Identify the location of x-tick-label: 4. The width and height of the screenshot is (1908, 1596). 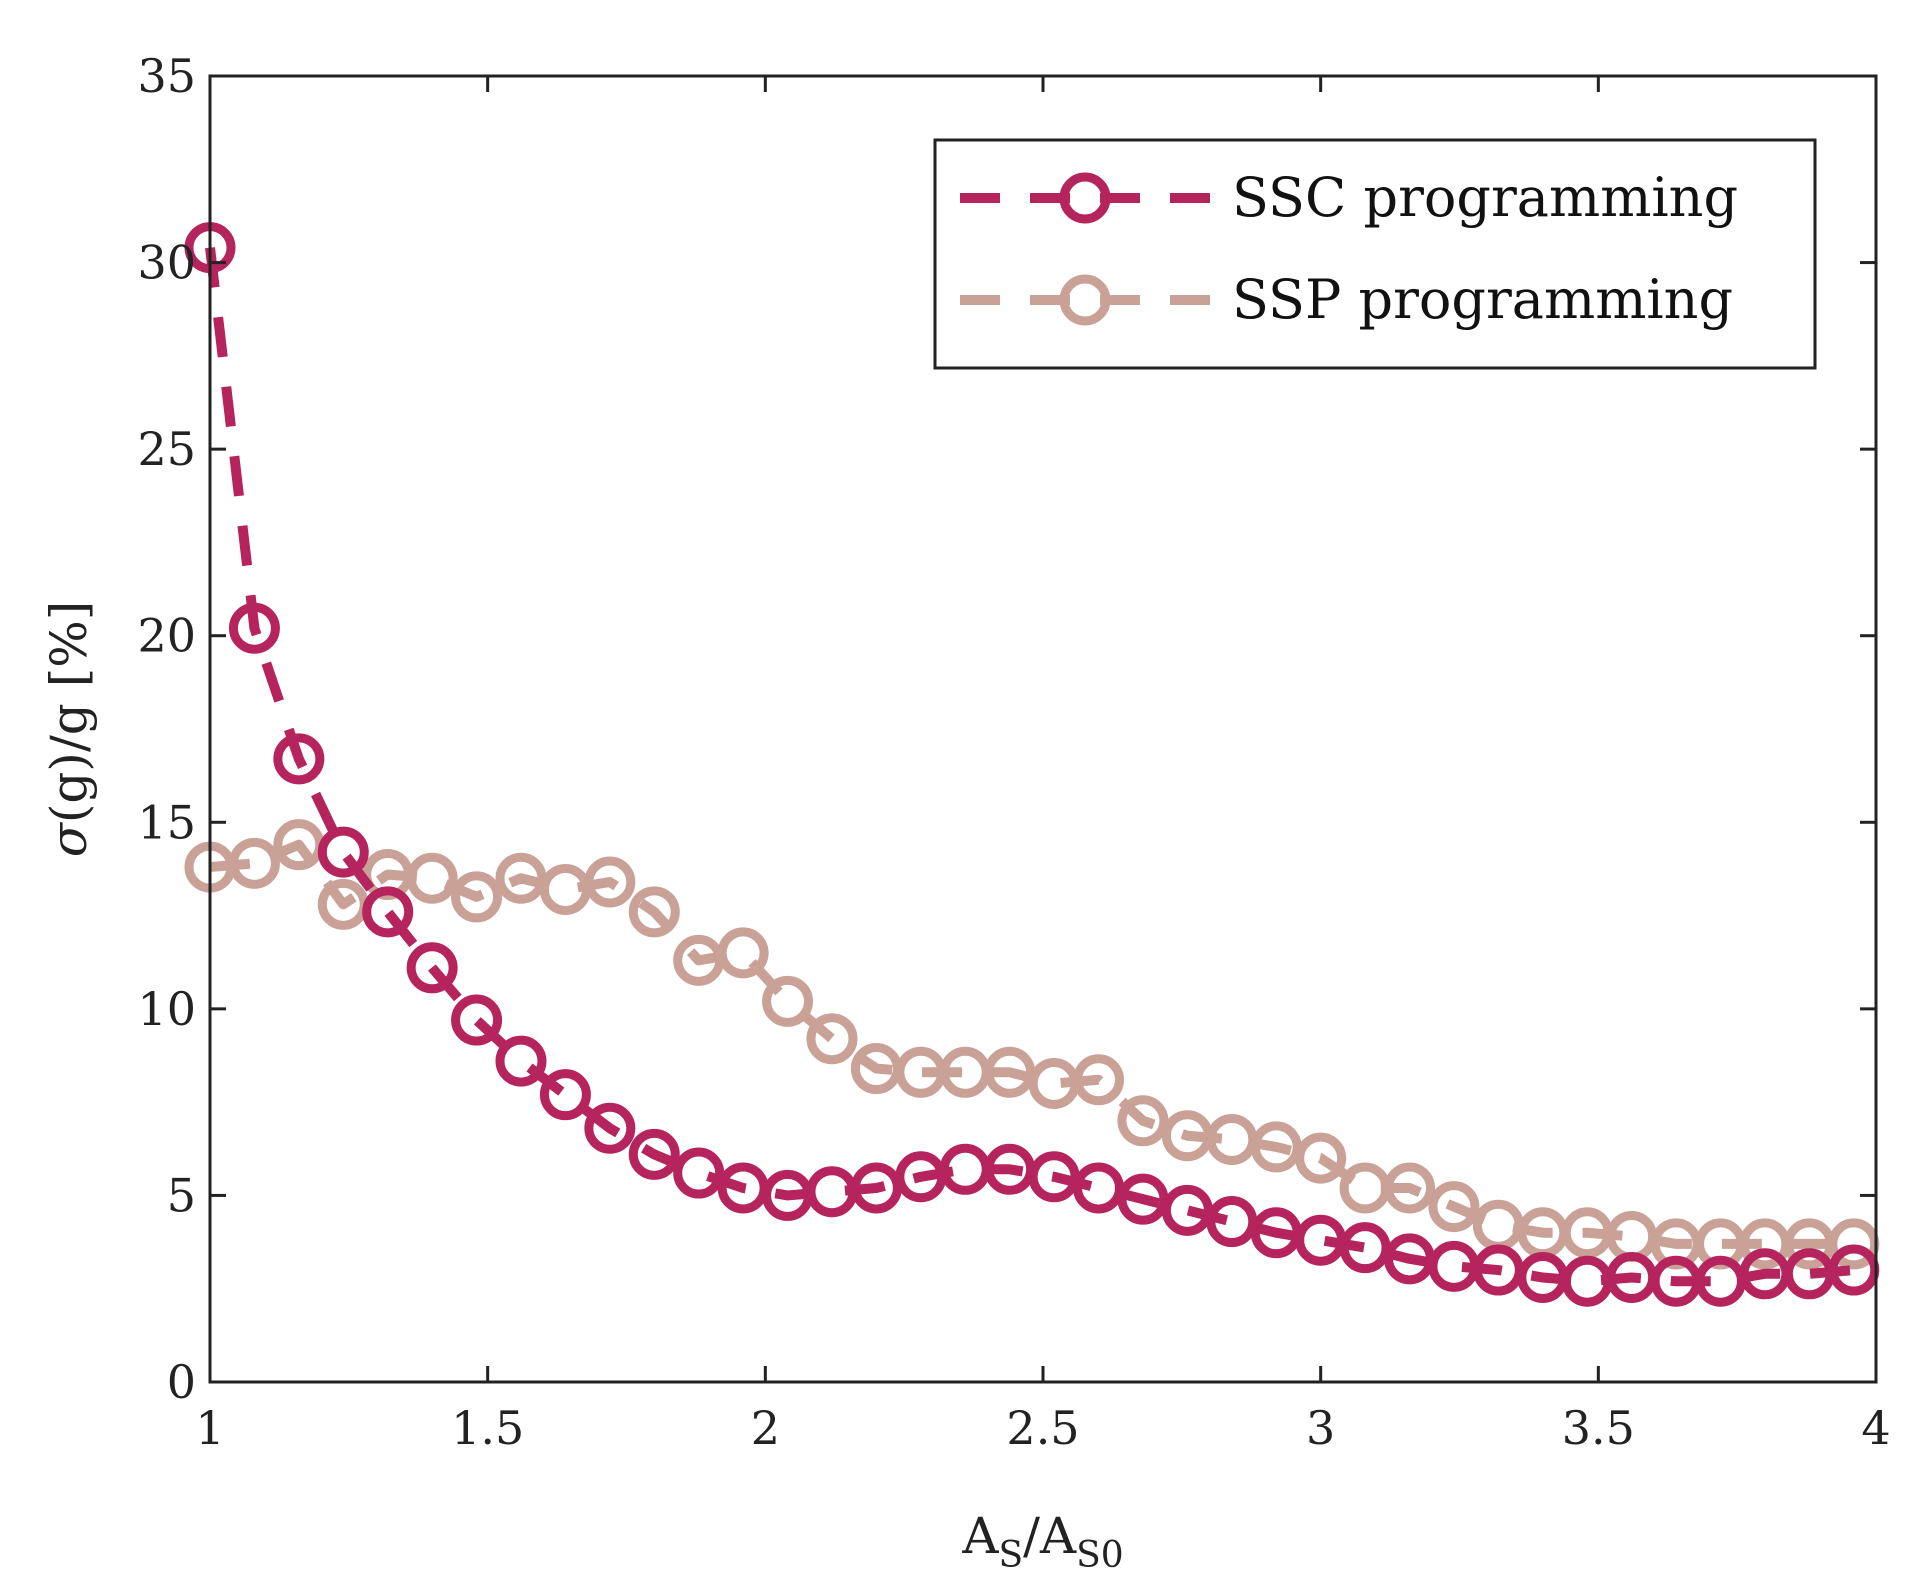
(1875, 1428).